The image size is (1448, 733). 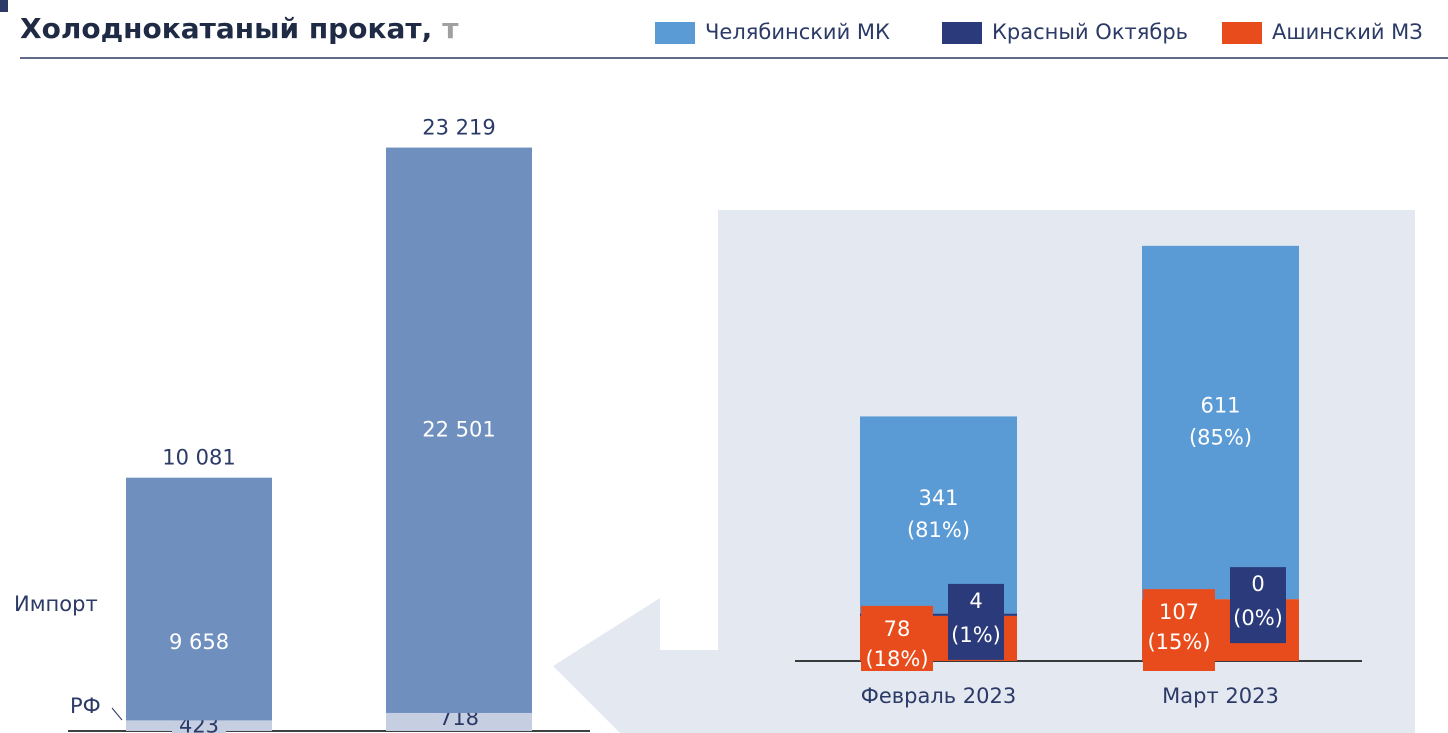 What do you see at coordinates (896, 659) in the screenshot?
I see `share-label: (18%)` at bounding box center [896, 659].